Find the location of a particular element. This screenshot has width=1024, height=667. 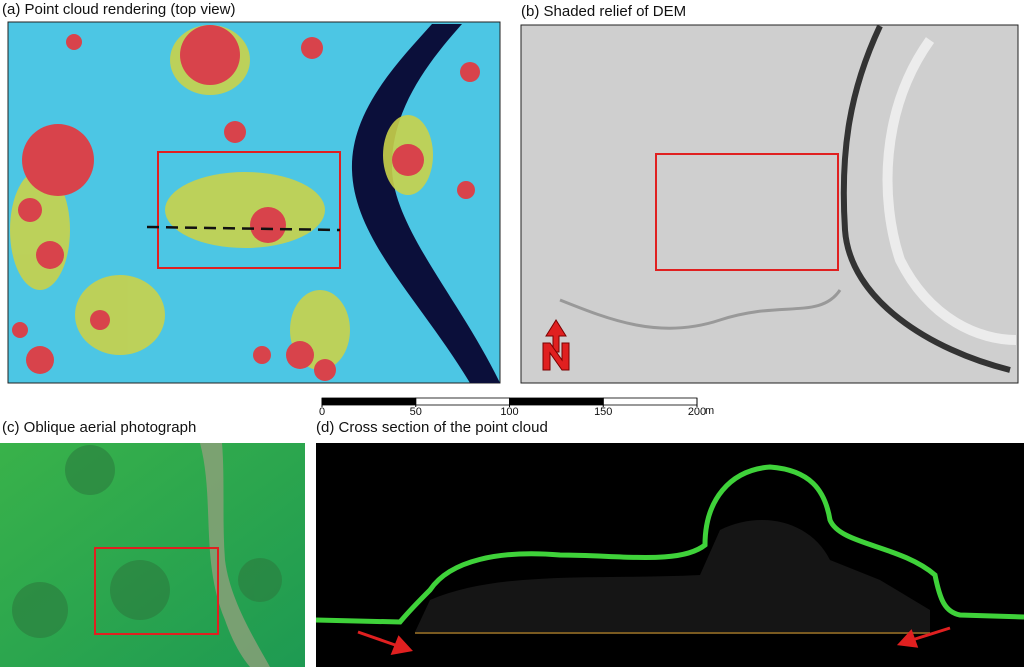

panel-title: (c) Oblique aerial photograph is located at coordinates (99, 427).